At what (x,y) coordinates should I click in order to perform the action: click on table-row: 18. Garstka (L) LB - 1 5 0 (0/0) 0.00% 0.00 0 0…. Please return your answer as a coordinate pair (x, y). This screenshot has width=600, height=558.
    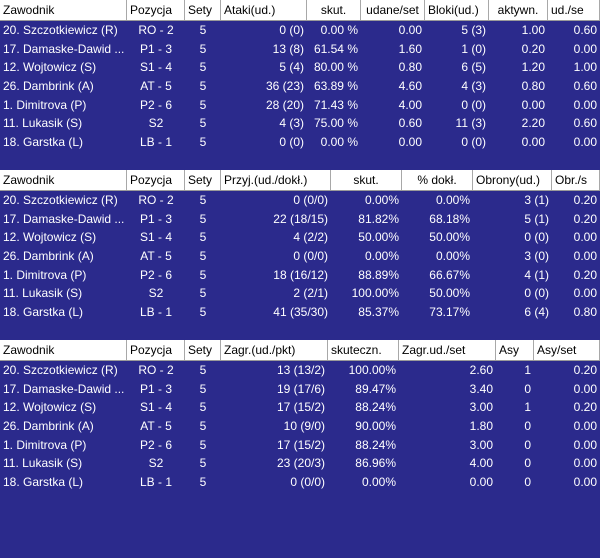
    Looking at the image, I should click on (300, 482).